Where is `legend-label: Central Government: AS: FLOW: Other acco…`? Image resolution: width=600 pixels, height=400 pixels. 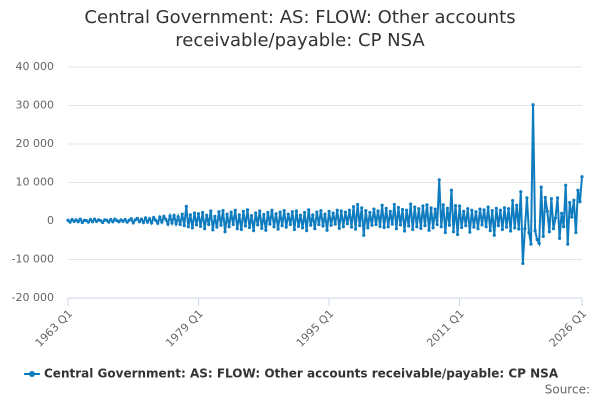
legend-label: Central Government: AS: FLOW: Other acco… is located at coordinates (301, 374).